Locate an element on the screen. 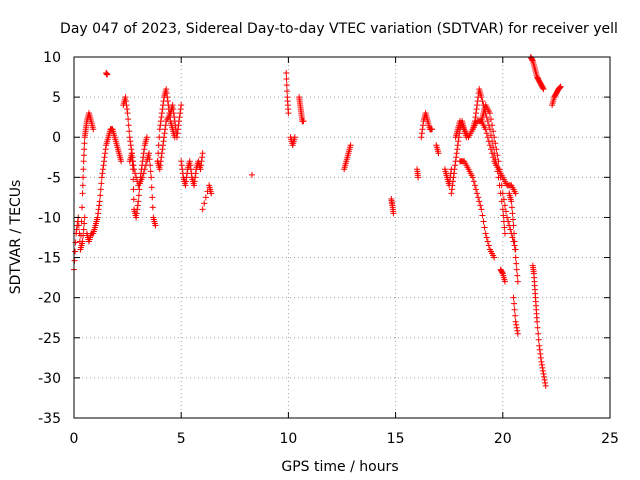 Image resolution: width=640 pixels, height=480 pixels. y-tick-label: 0 is located at coordinates (56, 138).